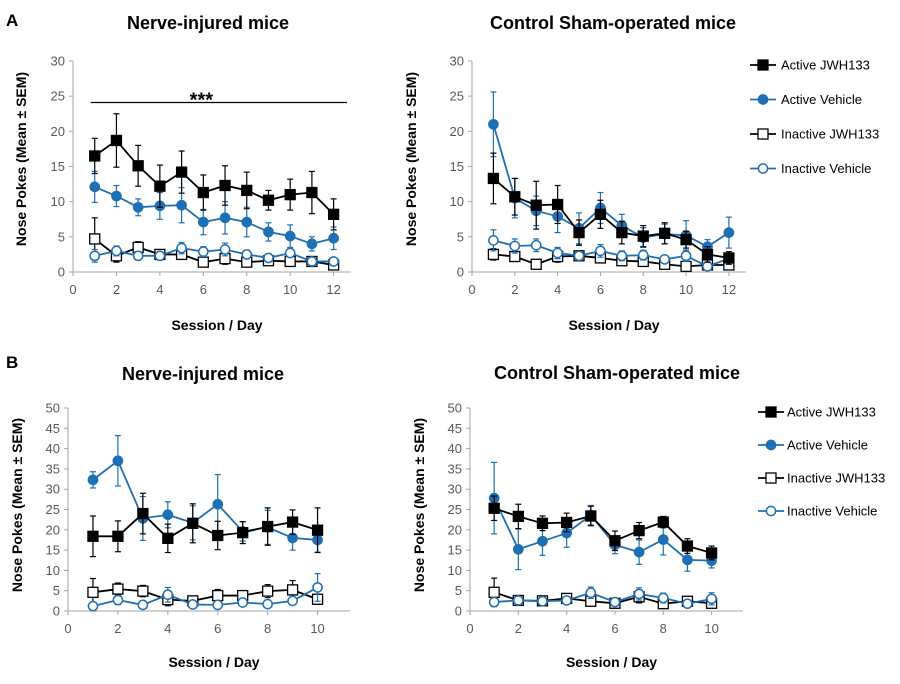  Describe the element at coordinates (806, 99) in the screenshot. I see `legend-item: Active Vehicle` at that location.